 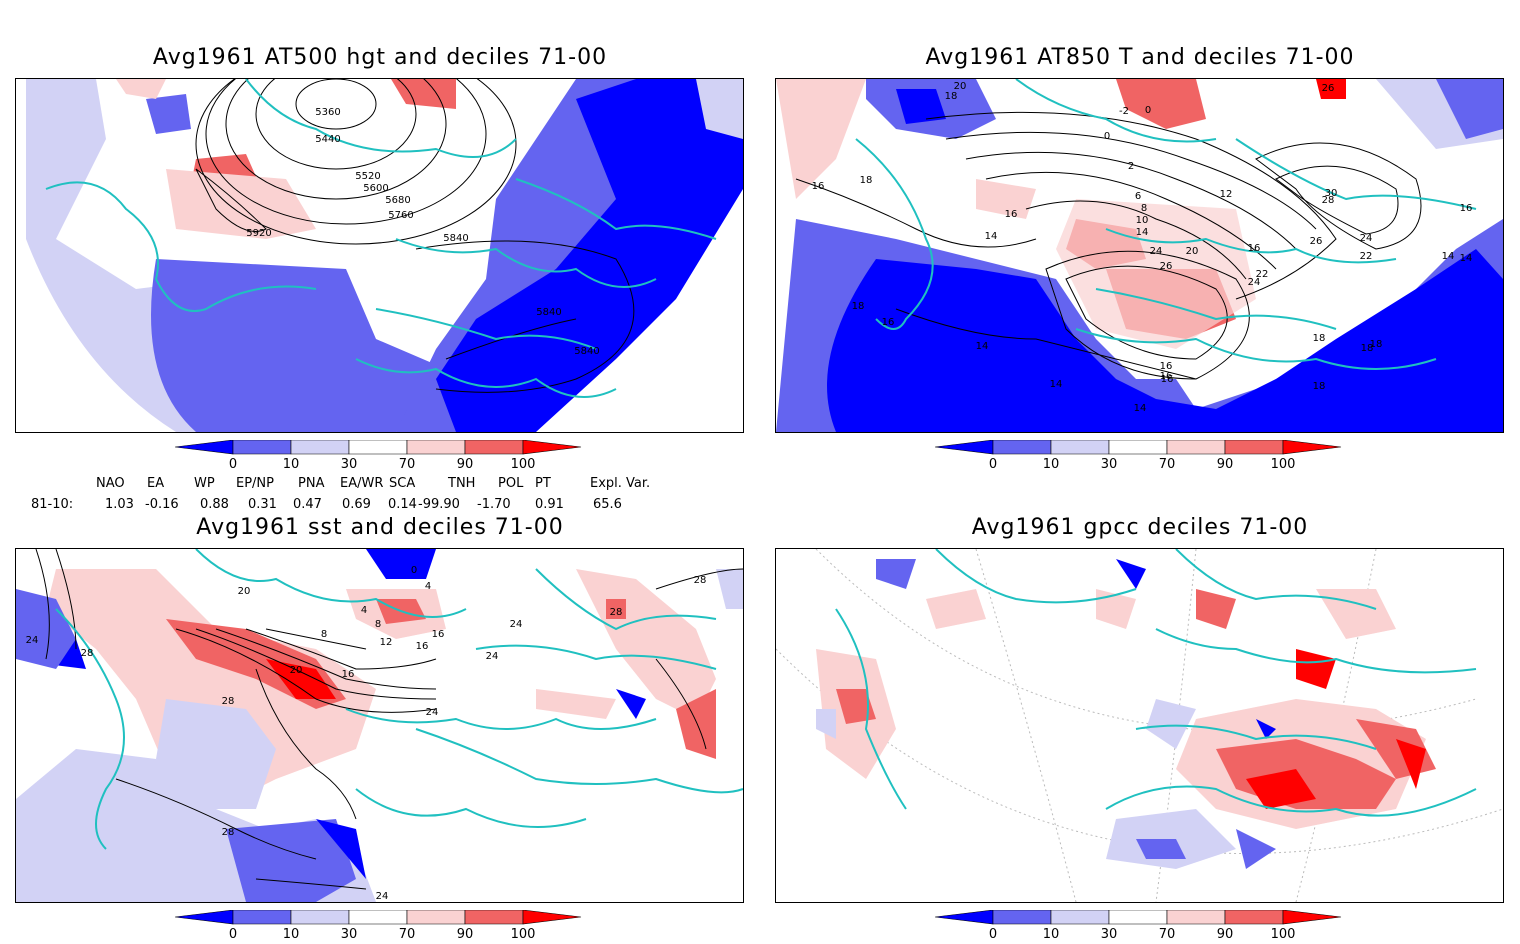 I want to click on tele-value: 0.31, so click(x=262, y=504).